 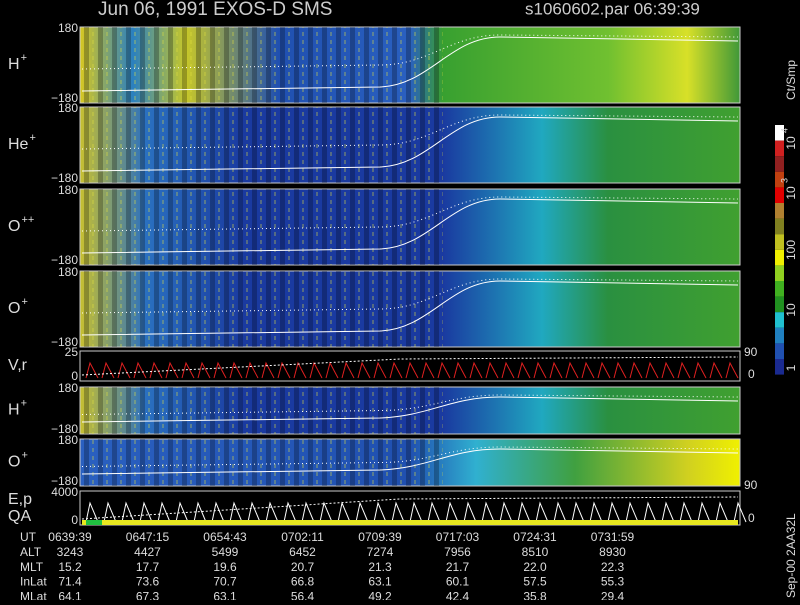 What do you see at coordinates (19, 516) in the screenshot?
I see `panel-label-2: QA` at bounding box center [19, 516].